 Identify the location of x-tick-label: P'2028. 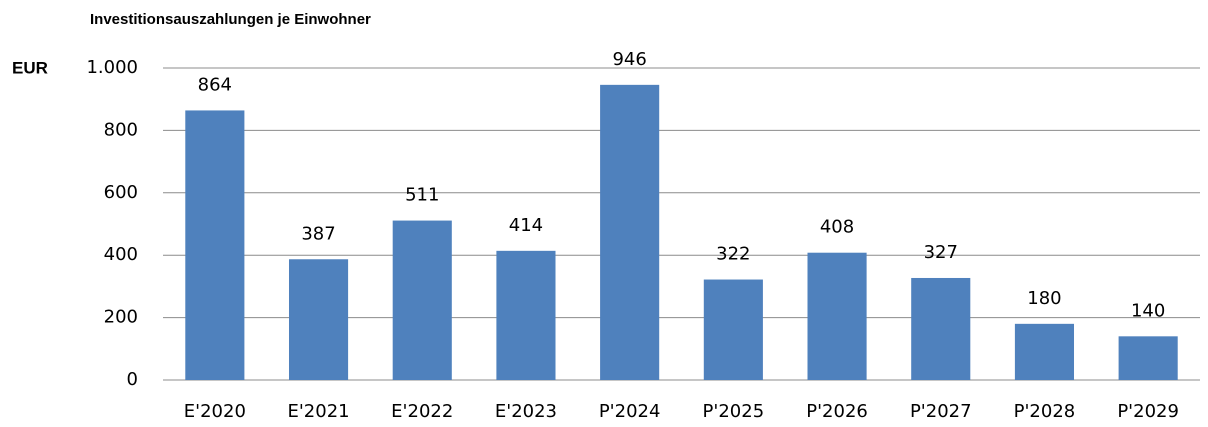
(1045, 411).